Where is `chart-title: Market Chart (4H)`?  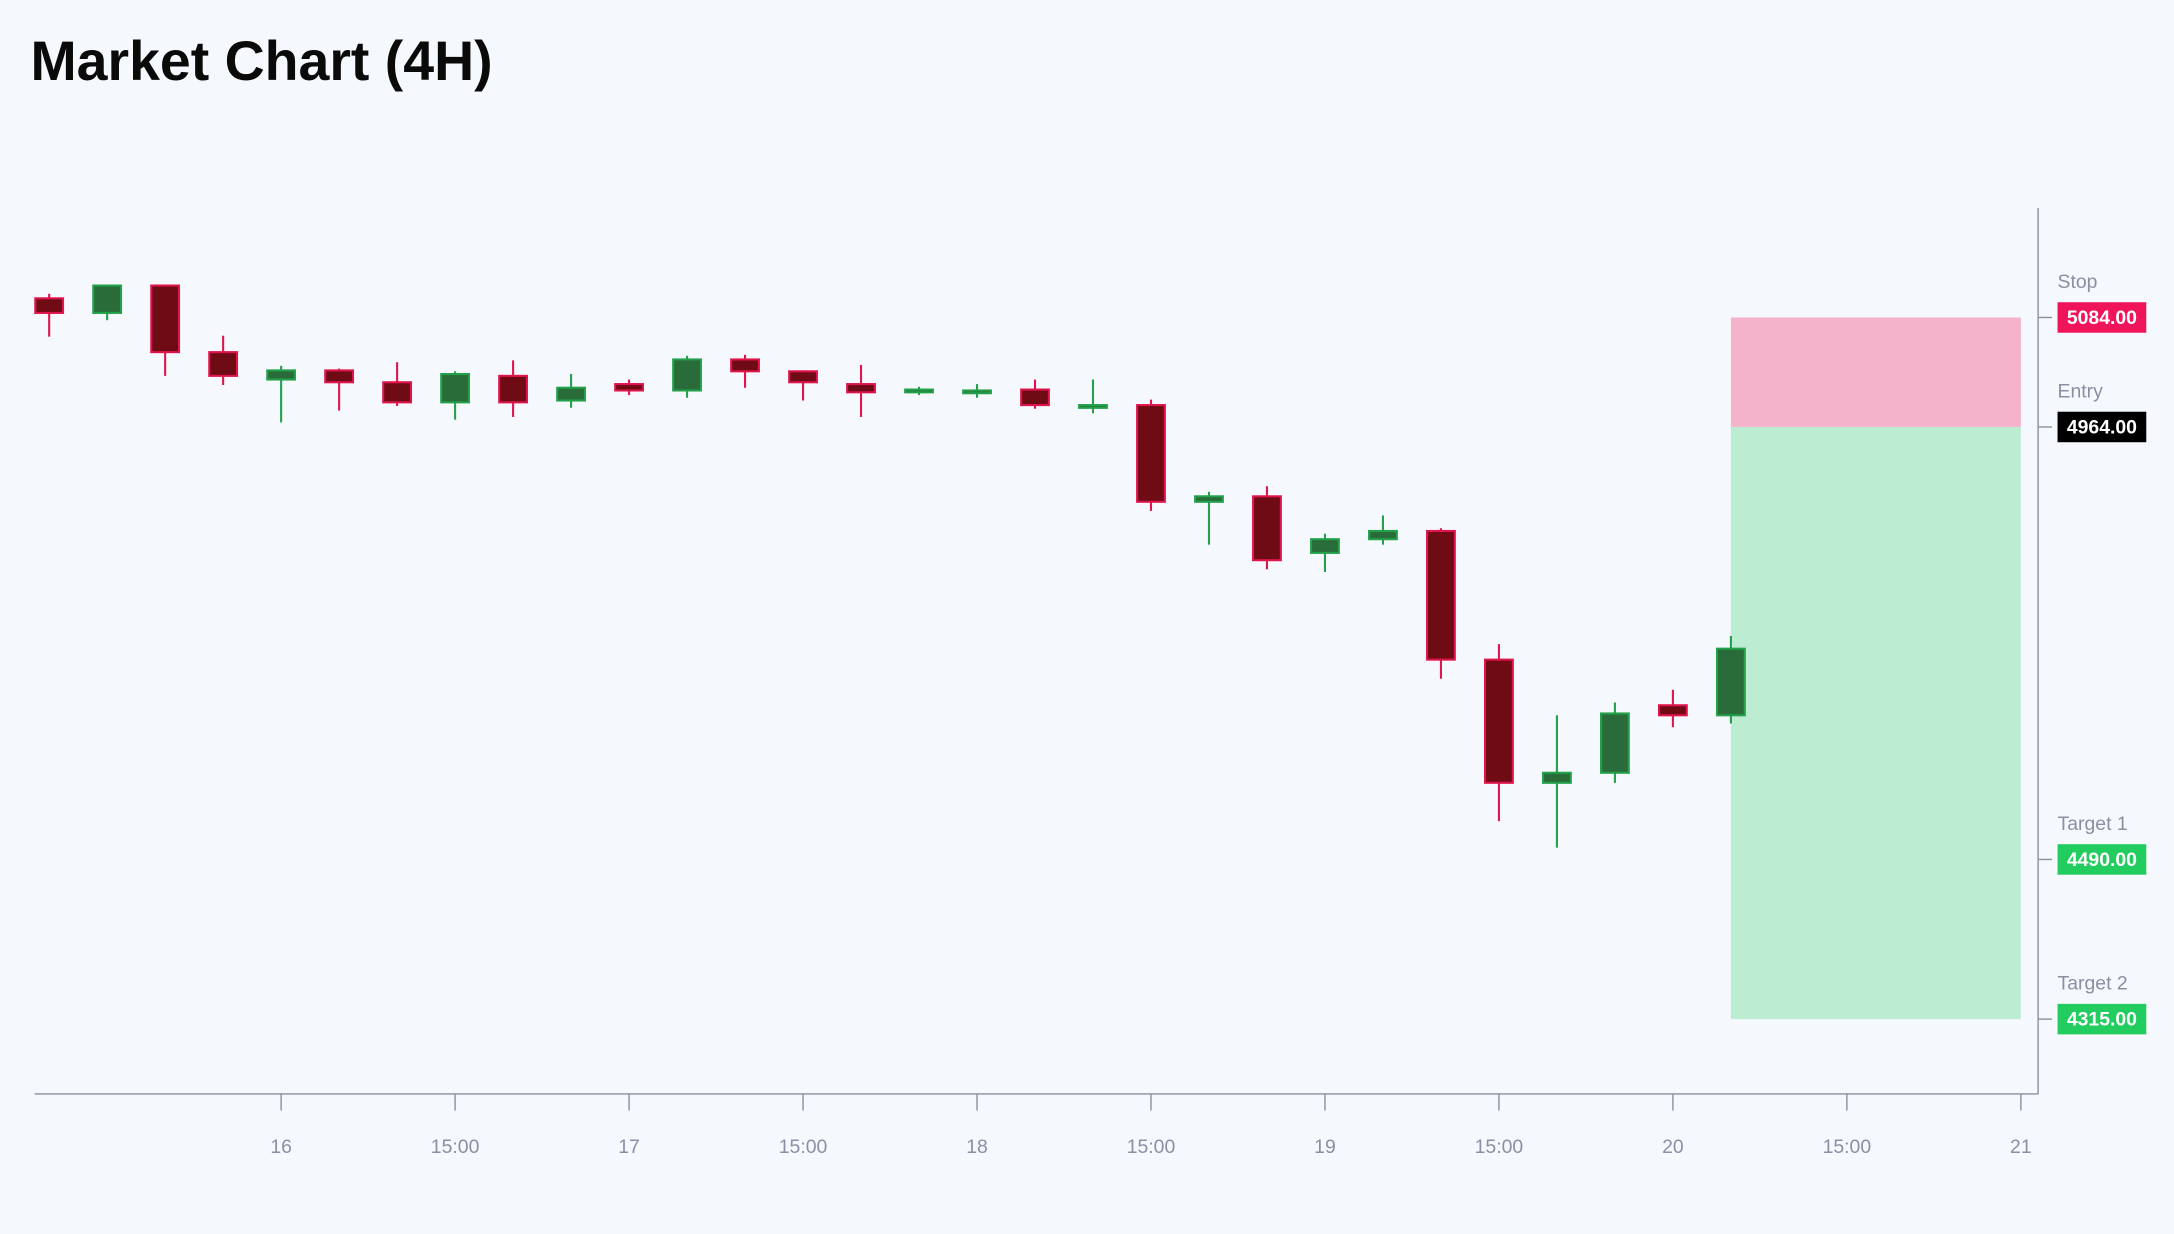 chart-title: Market Chart (4H) is located at coordinates (262, 61).